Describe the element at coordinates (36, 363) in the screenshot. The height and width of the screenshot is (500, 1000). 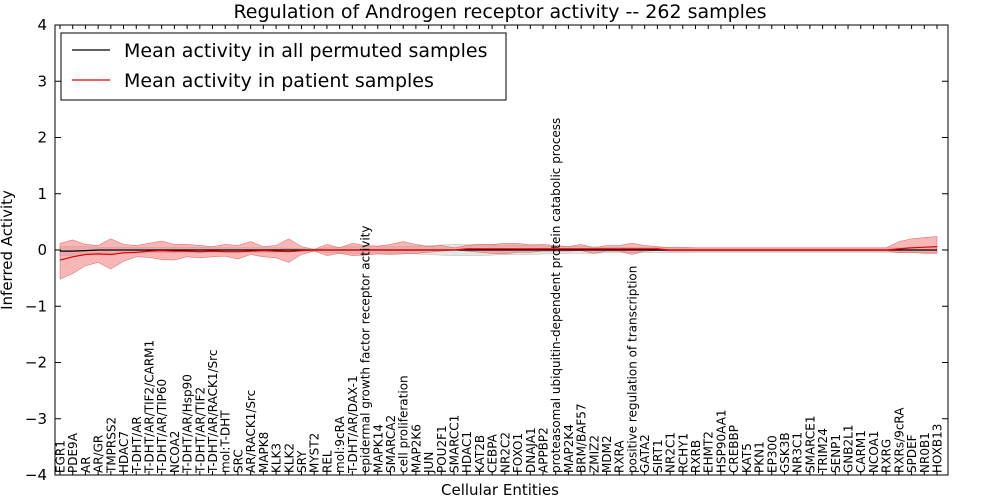
I see `y-tick-label: −2` at that location.